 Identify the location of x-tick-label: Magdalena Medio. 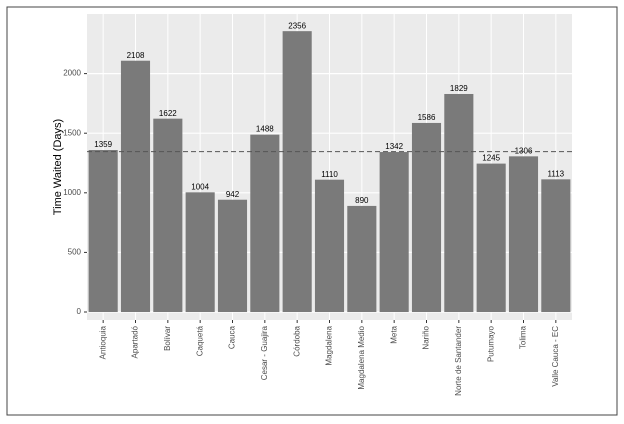
(361, 357).